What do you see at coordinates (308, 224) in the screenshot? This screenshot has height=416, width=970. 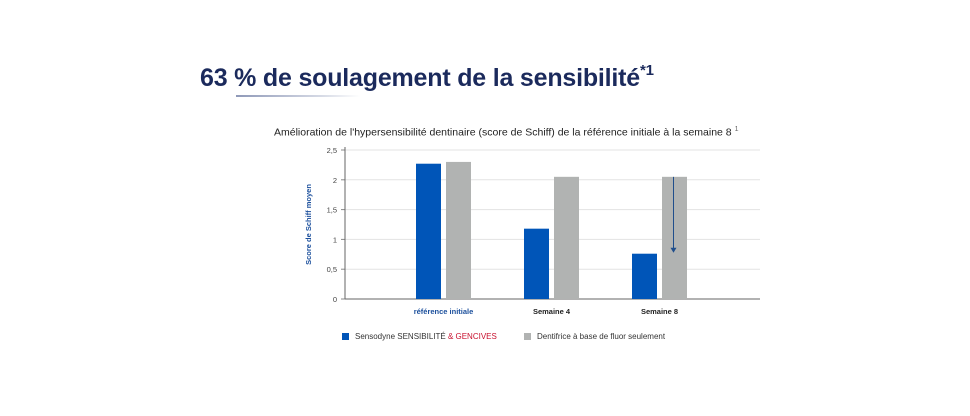 I see `y-axis-title: Score de Schiff moyen` at bounding box center [308, 224].